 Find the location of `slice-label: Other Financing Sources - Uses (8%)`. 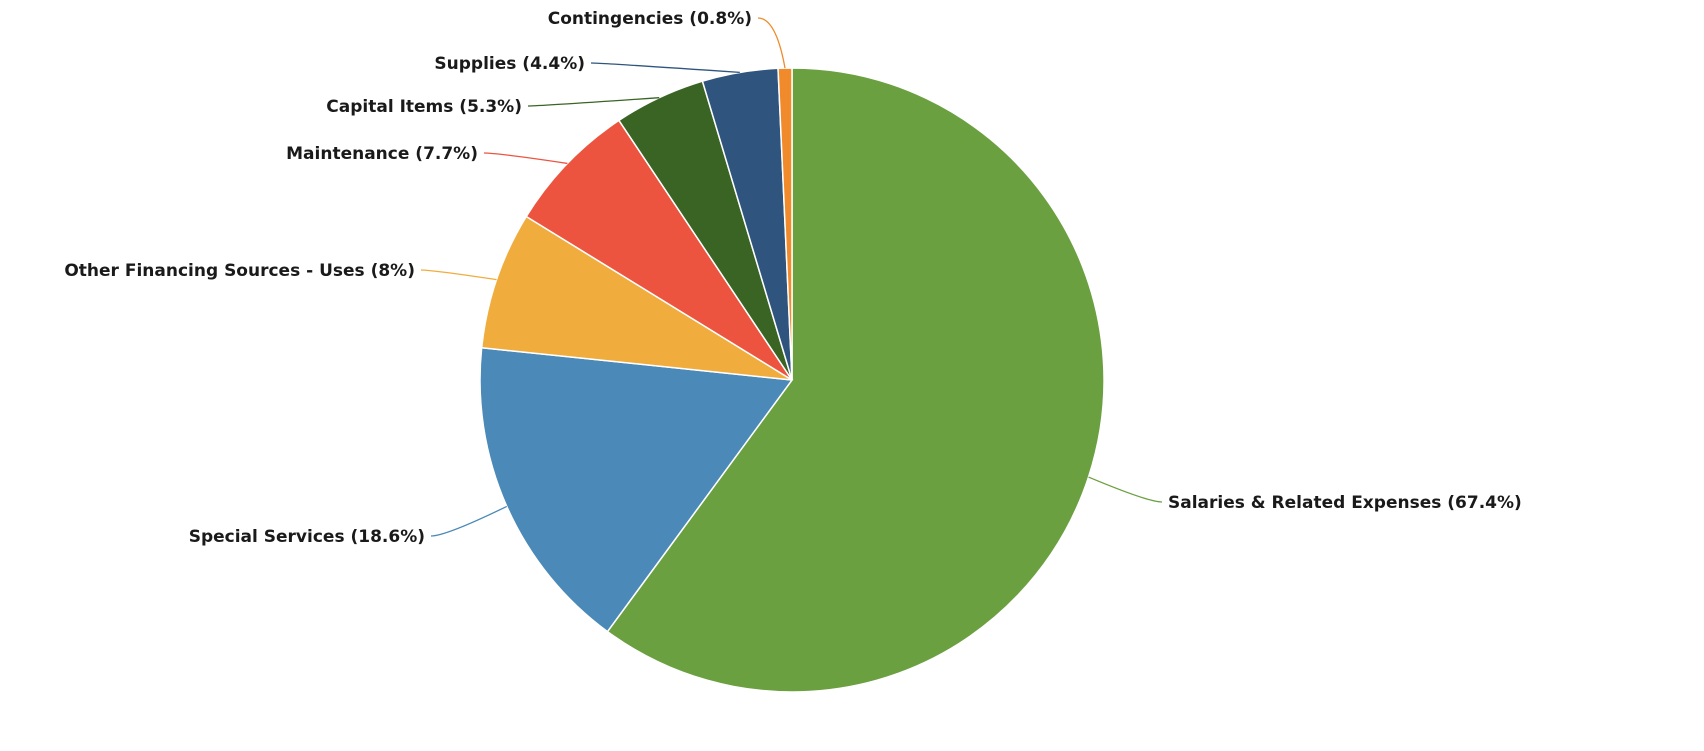

slice-label: Other Financing Sources - Uses (8%) is located at coordinates (239, 271).